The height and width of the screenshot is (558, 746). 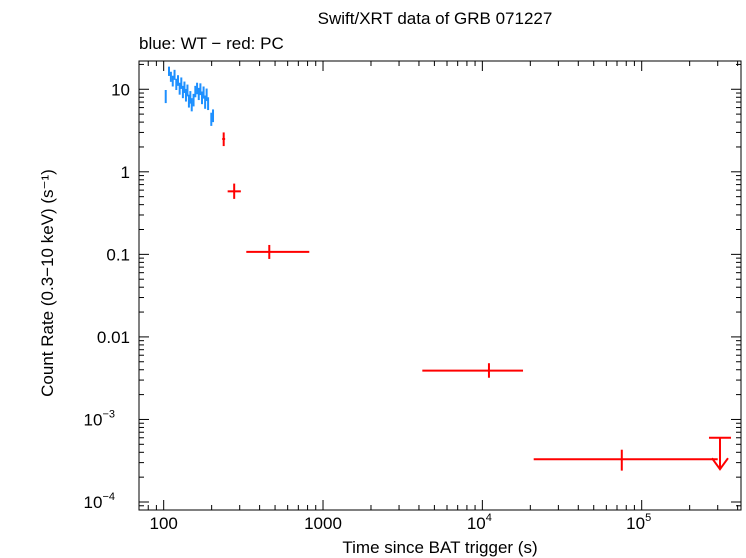 What do you see at coordinates (720, 464) in the screenshot?
I see `upper-limit-arrowhead` at bounding box center [720, 464].